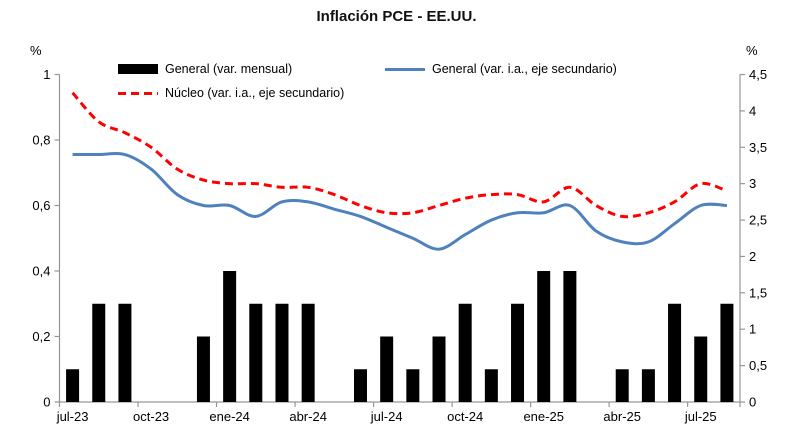 This screenshot has height=436, width=793. I want to click on x-axis-tick-label: jul-23, so click(72, 416).